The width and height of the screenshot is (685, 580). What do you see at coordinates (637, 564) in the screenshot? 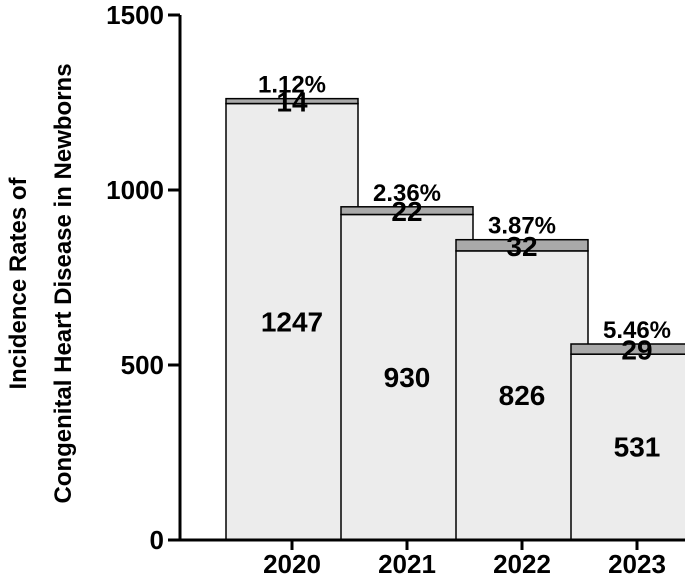
I see `x-tick-label: 2023` at bounding box center [637, 564].